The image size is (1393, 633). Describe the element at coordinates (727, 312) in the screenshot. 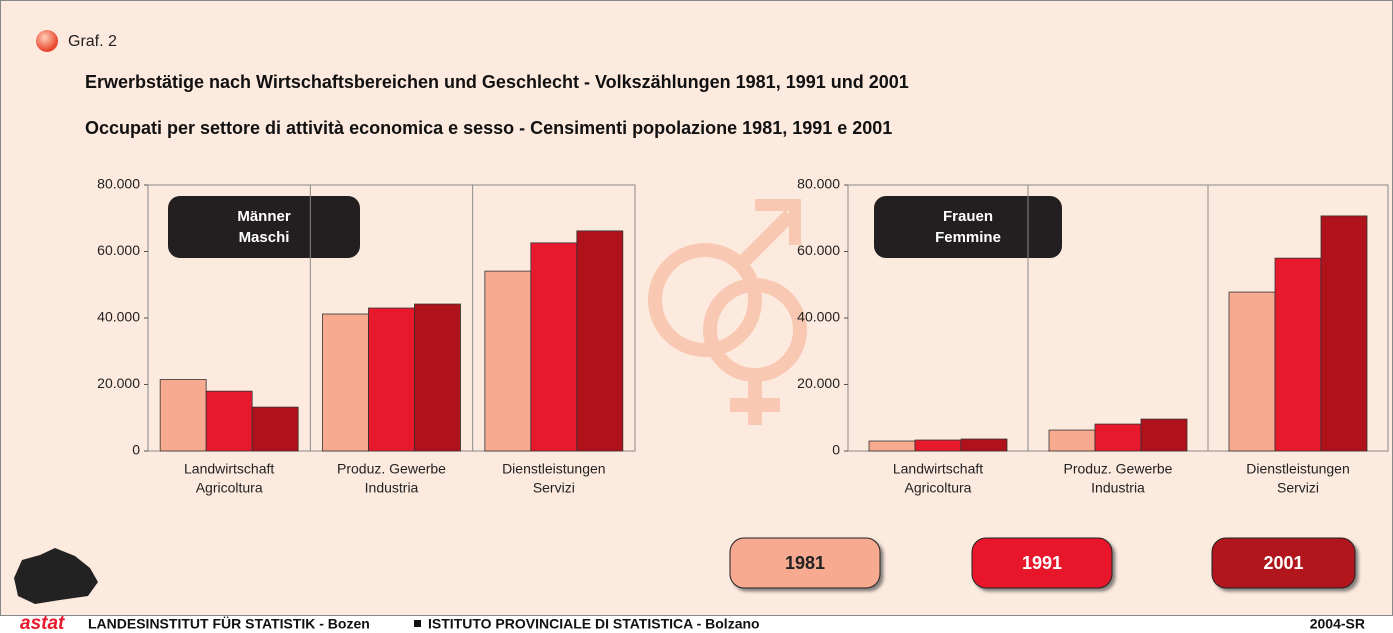

I see `gender-symbol` at that location.